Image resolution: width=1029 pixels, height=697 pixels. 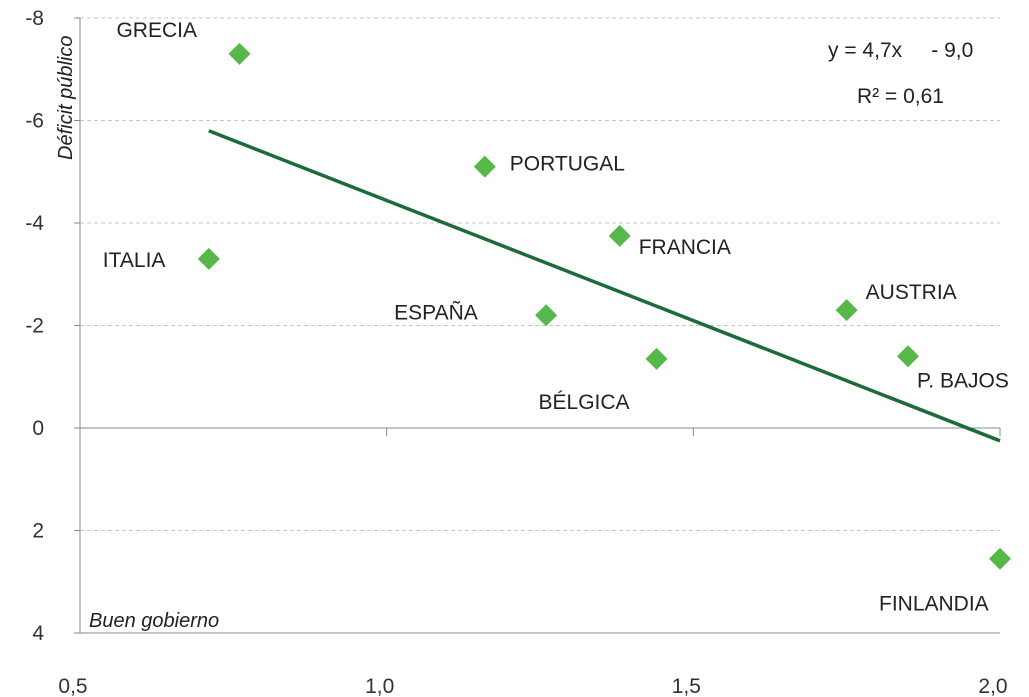 I want to click on x-tick-label: 1,5, so click(x=686, y=686).